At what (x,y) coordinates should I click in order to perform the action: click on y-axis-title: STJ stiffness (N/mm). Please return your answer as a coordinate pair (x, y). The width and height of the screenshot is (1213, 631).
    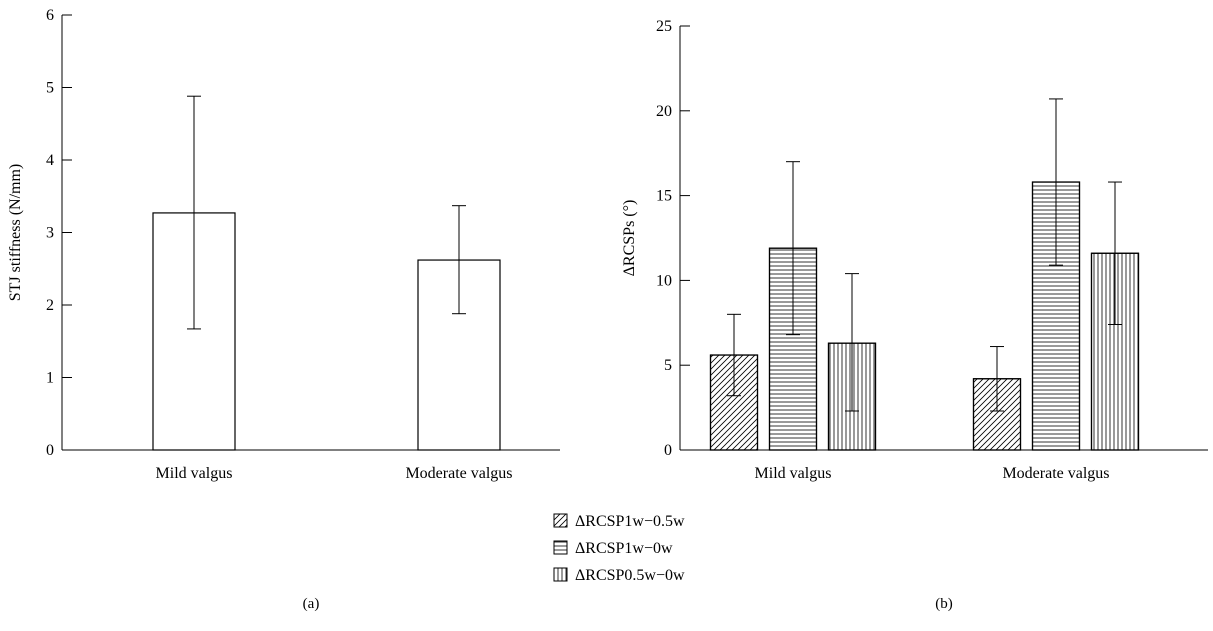
    Looking at the image, I should click on (15, 232).